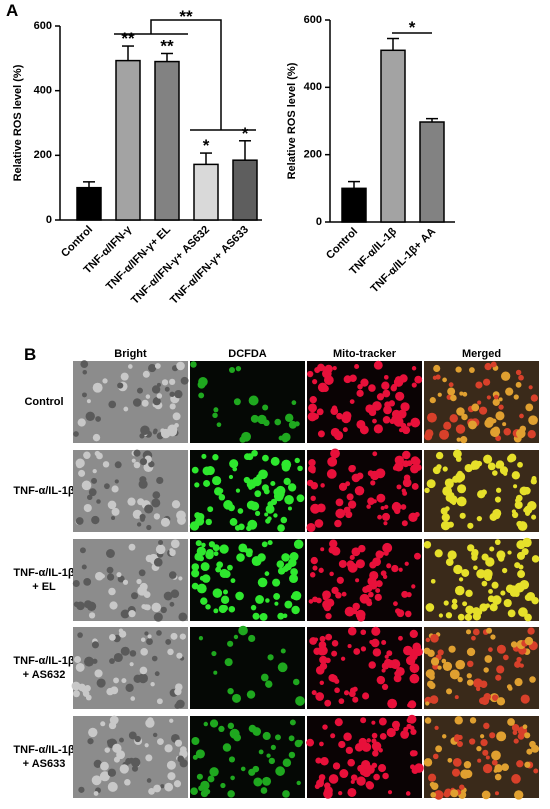 This screenshot has width=550, height=809. I want to click on y-tick-label: 400, so click(43, 91).